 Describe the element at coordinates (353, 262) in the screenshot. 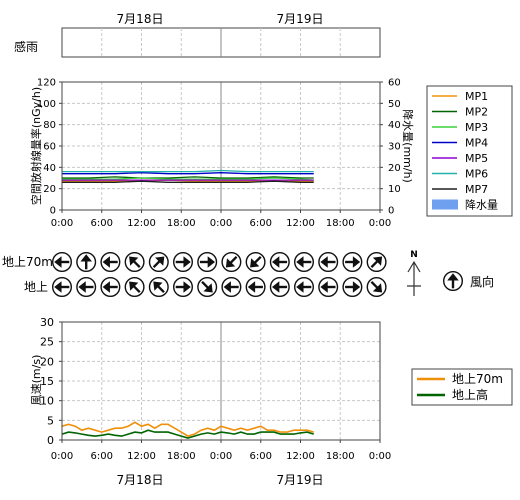

I see `wind-dir-arrow-icon-r0-12-glyph` at that location.